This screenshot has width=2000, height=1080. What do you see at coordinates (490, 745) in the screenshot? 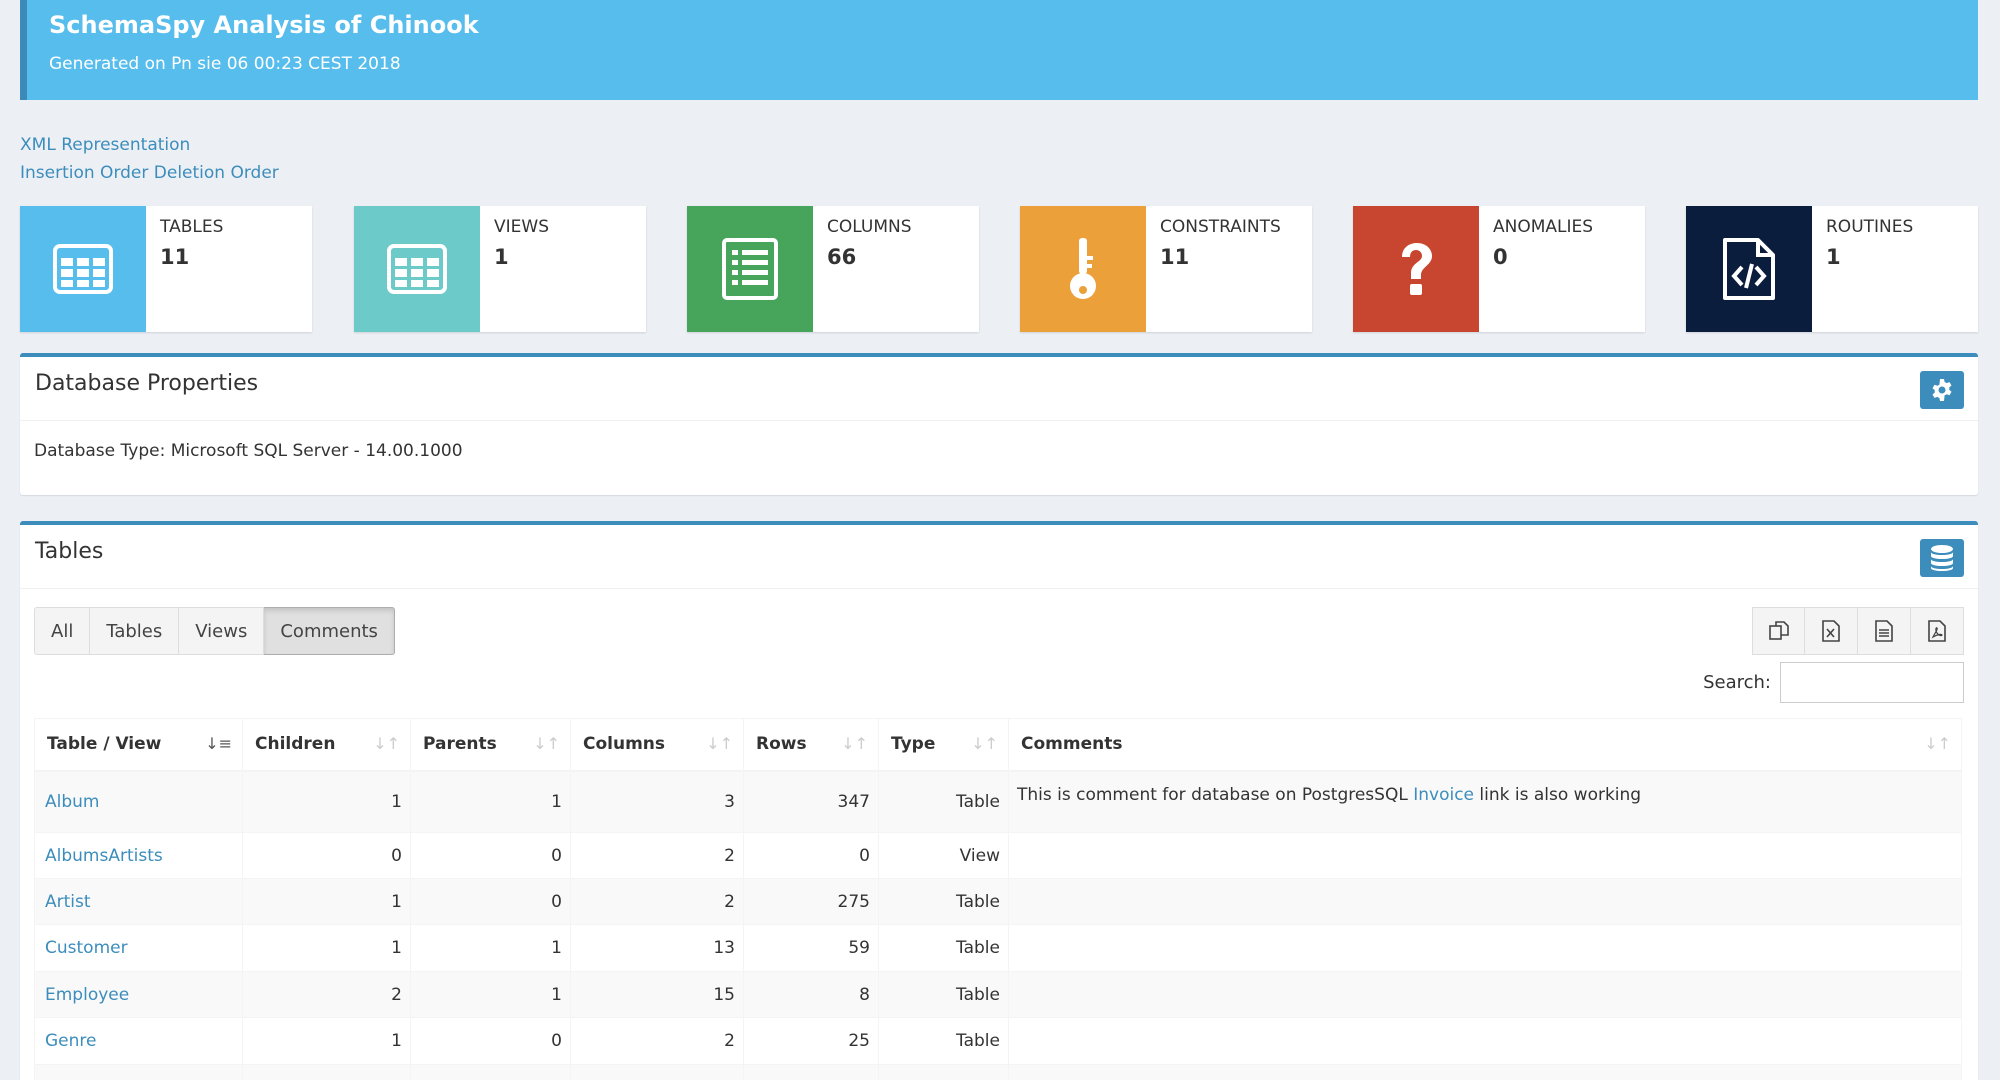
I see `column-header-parents: Parents ↓↑` at bounding box center [490, 745].